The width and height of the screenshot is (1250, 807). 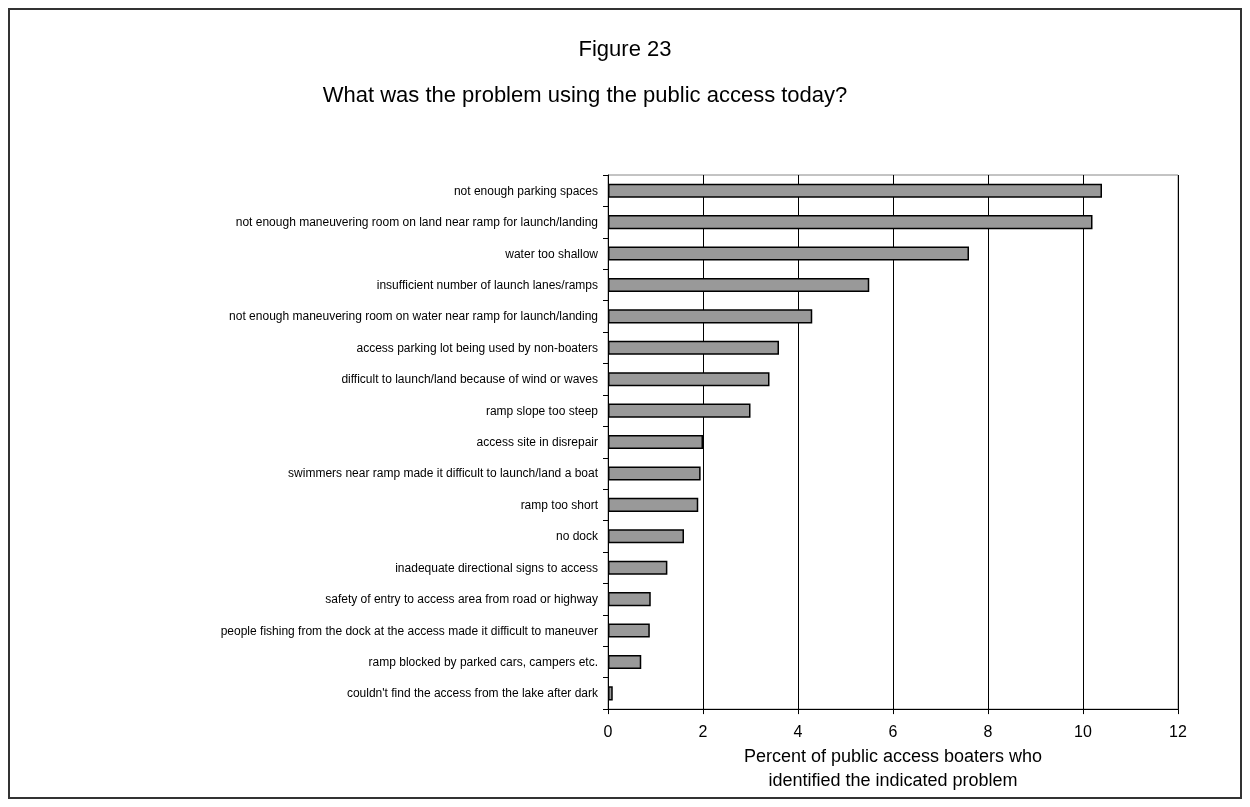 What do you see at coordinates (496, 567) in the screenshot?
I see `y-tick-label: inadequate directional signs to access` at bounding box center [496, 567].